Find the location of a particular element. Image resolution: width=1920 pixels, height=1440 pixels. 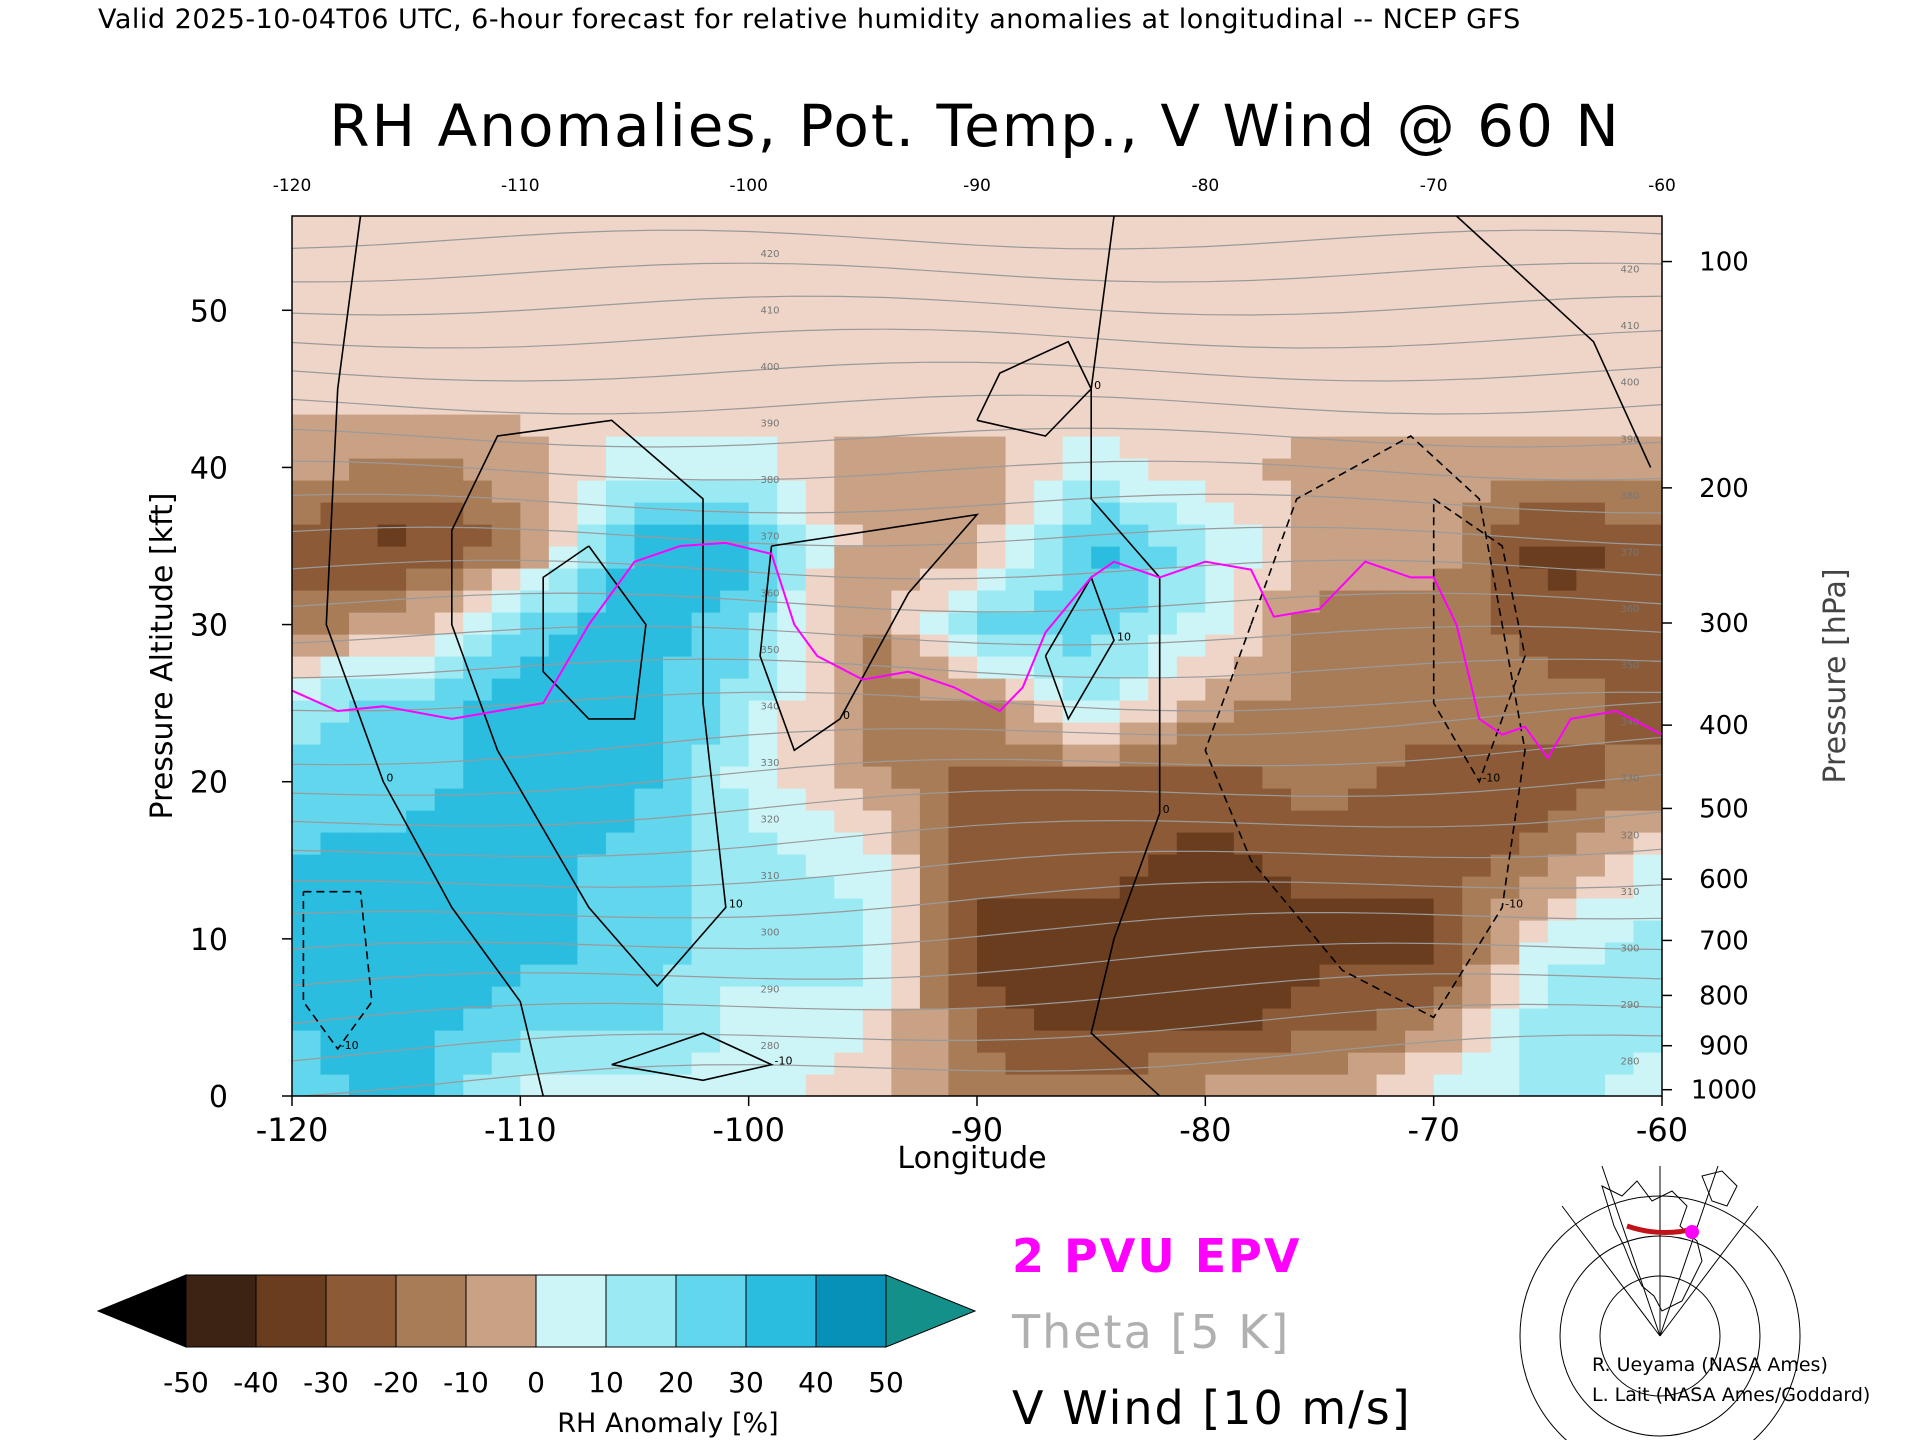

colorbar: -50 -40 -30 -20 -10 0 10 20 30 40 50 is located at coordinates (536, 1336).